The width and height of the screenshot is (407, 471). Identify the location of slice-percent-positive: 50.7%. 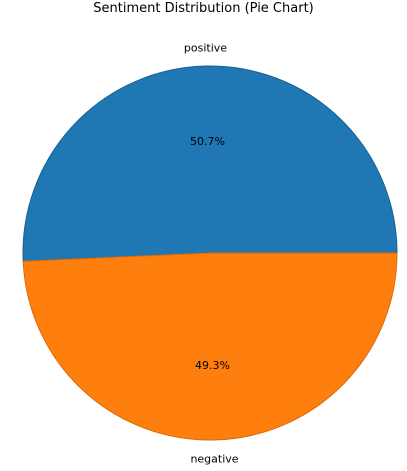
(207, 141).